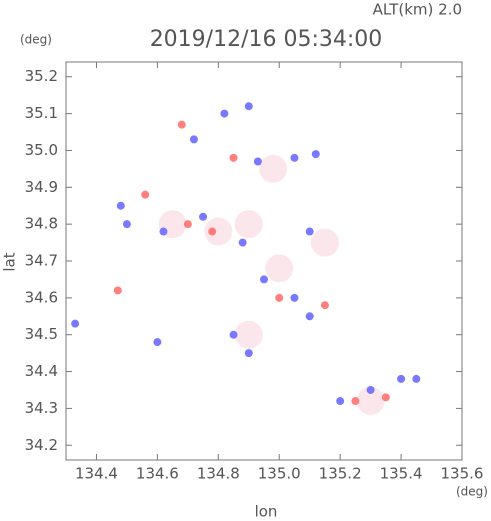 The width and height of the screenshot is (491, 521). I want to click on chart-title: 2019/12/16 05:34:00, so click(266, 39).